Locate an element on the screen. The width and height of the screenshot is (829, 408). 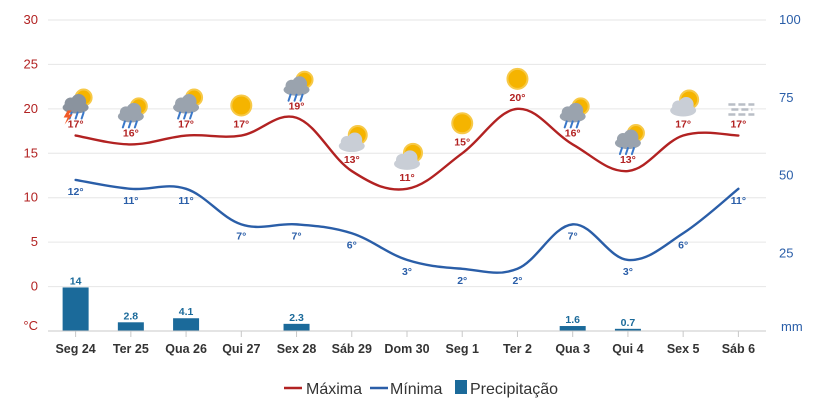
legend-item-prec: Precipitação is located at coordinates (506, 389).